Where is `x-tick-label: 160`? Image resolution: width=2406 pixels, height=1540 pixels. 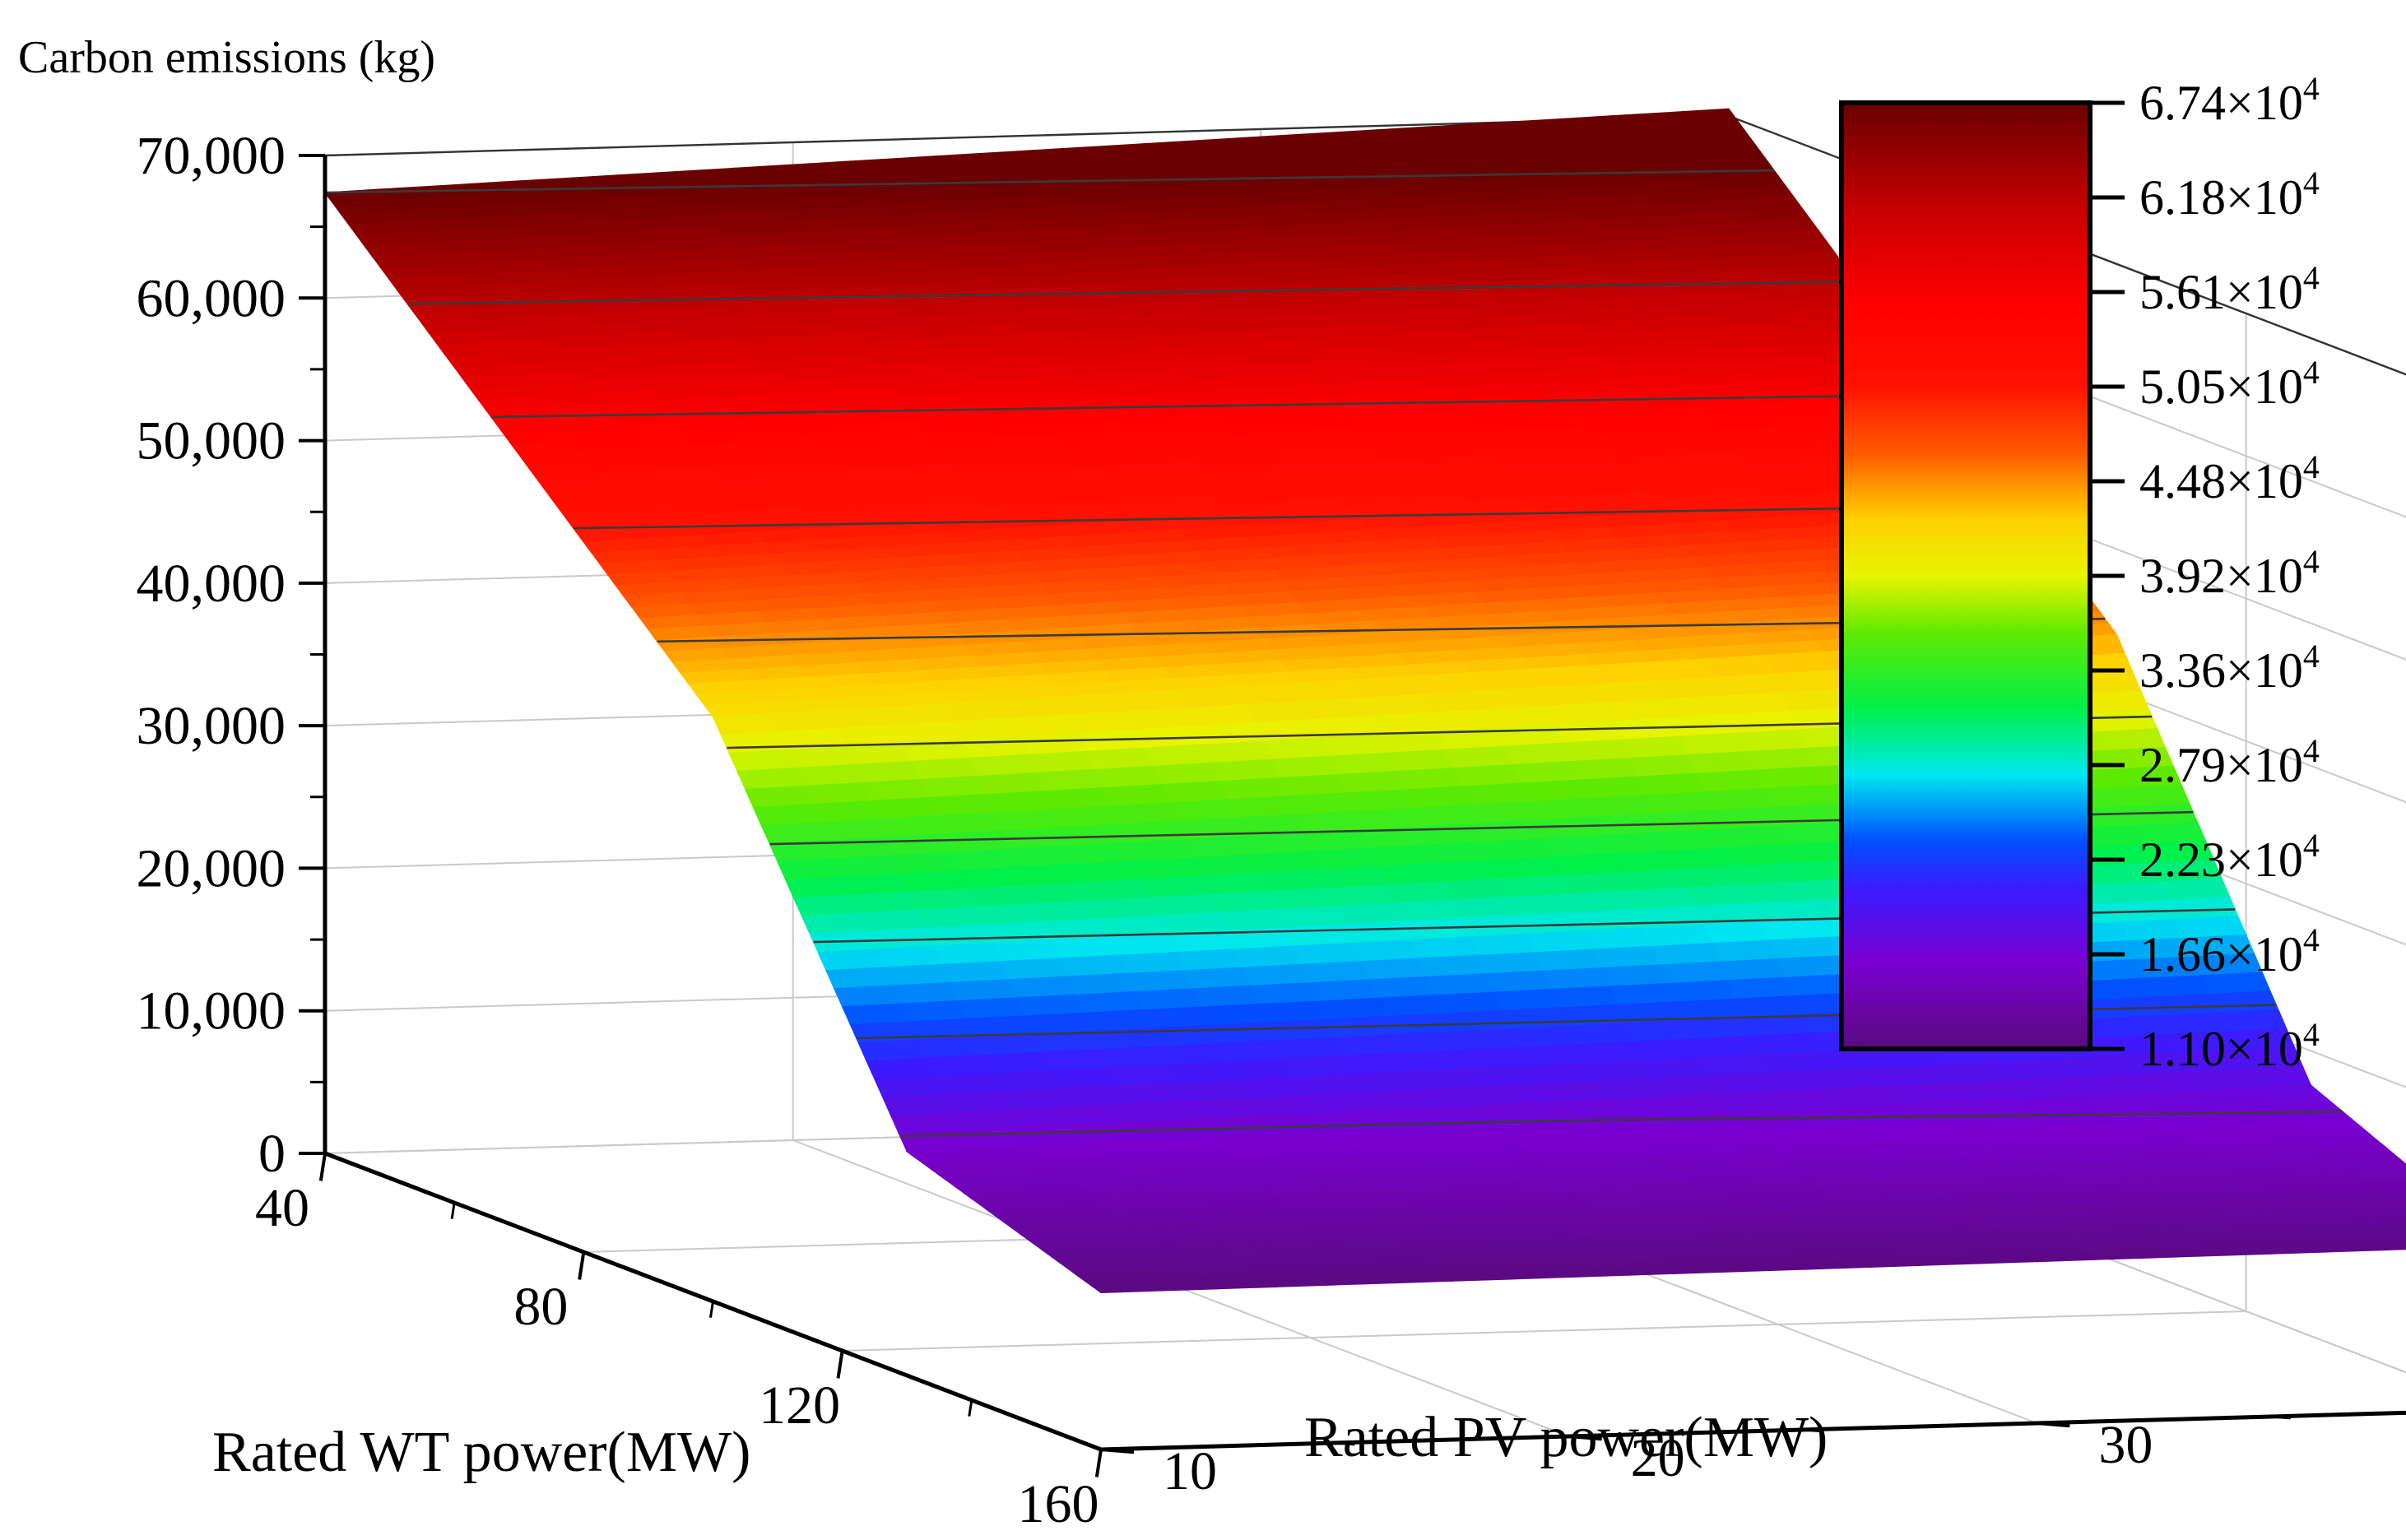 x-tick-label: 160 is located at coordinates (1059, 1504).